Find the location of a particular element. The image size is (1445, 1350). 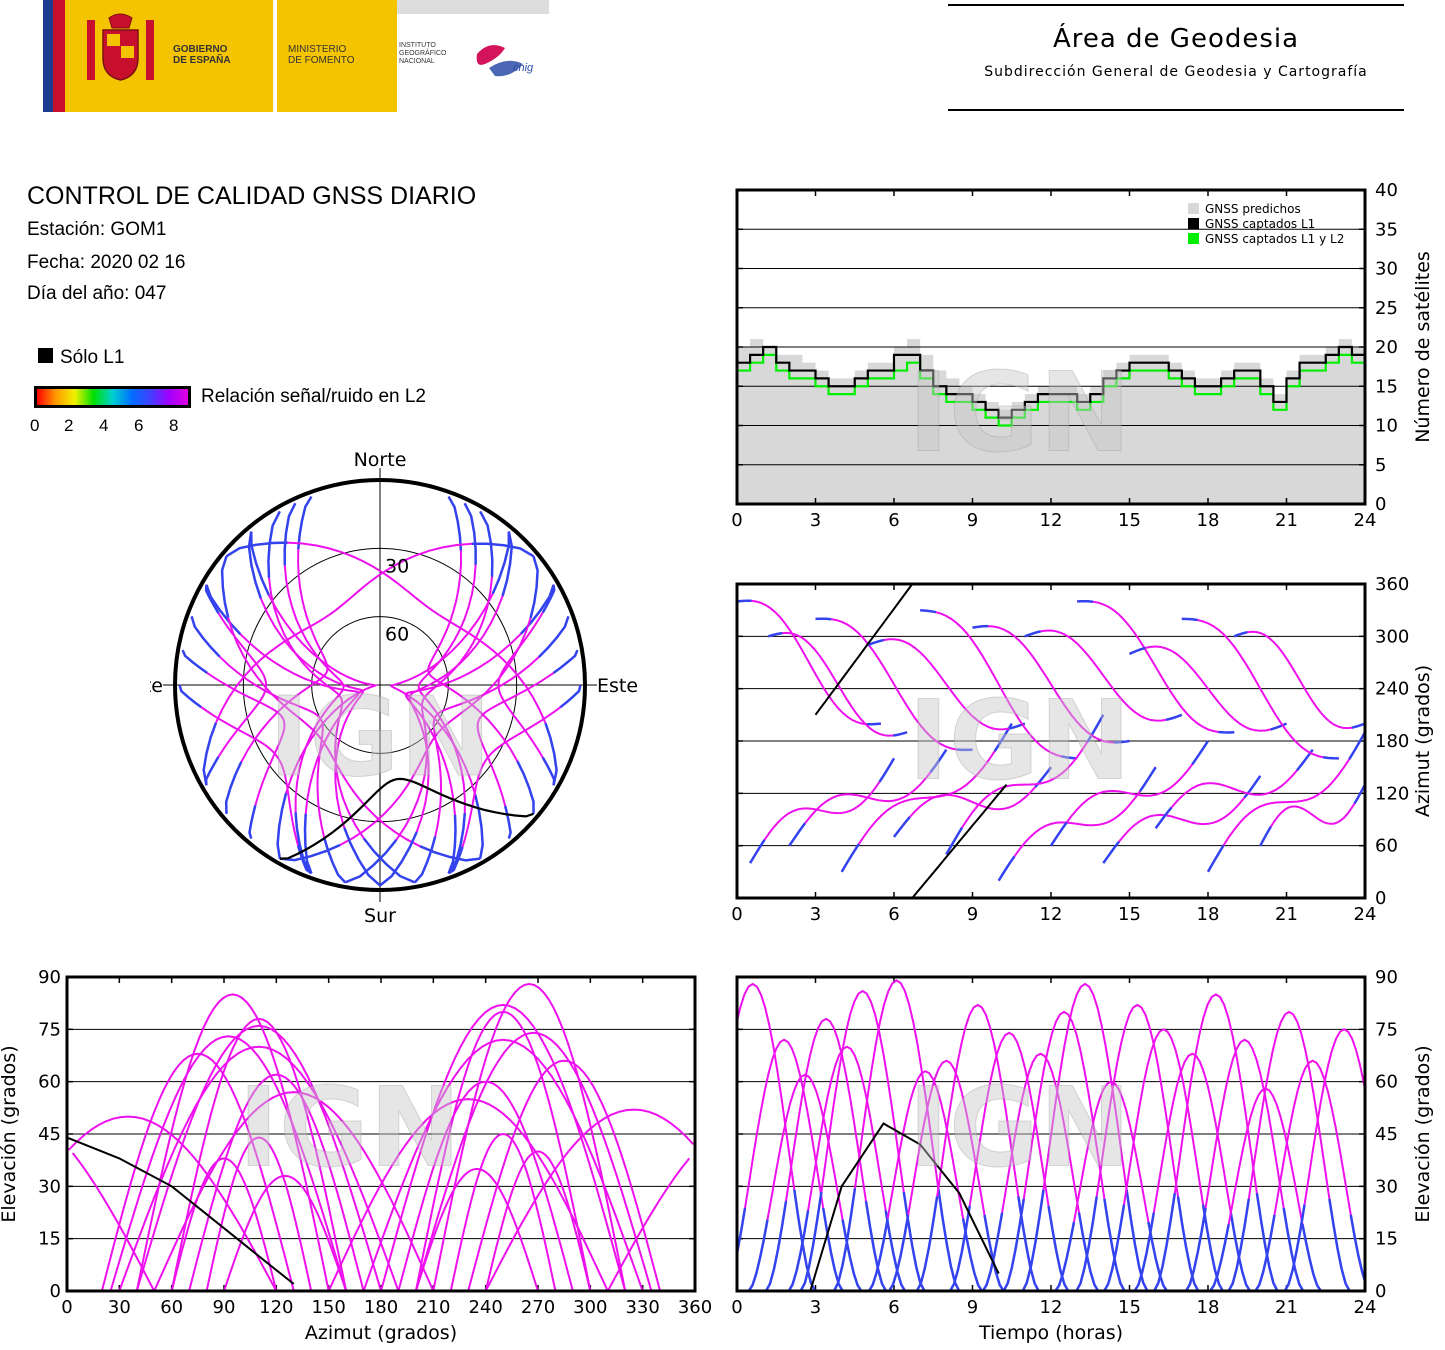

flag-red-left is located at coordinates (59, 56).